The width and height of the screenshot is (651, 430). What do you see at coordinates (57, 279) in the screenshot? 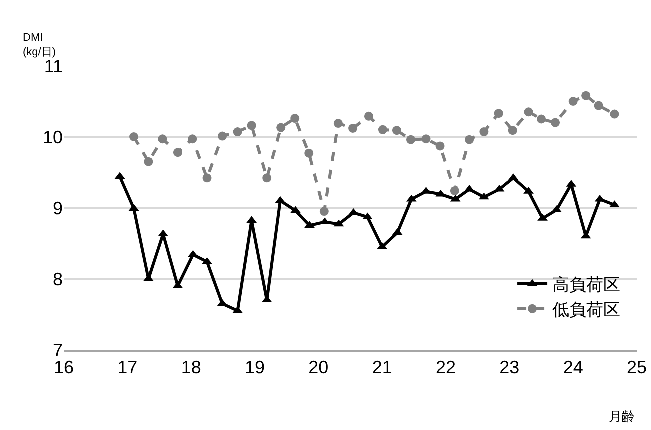
I see `y-tick-label: 8` at bounding box center [57, 279].